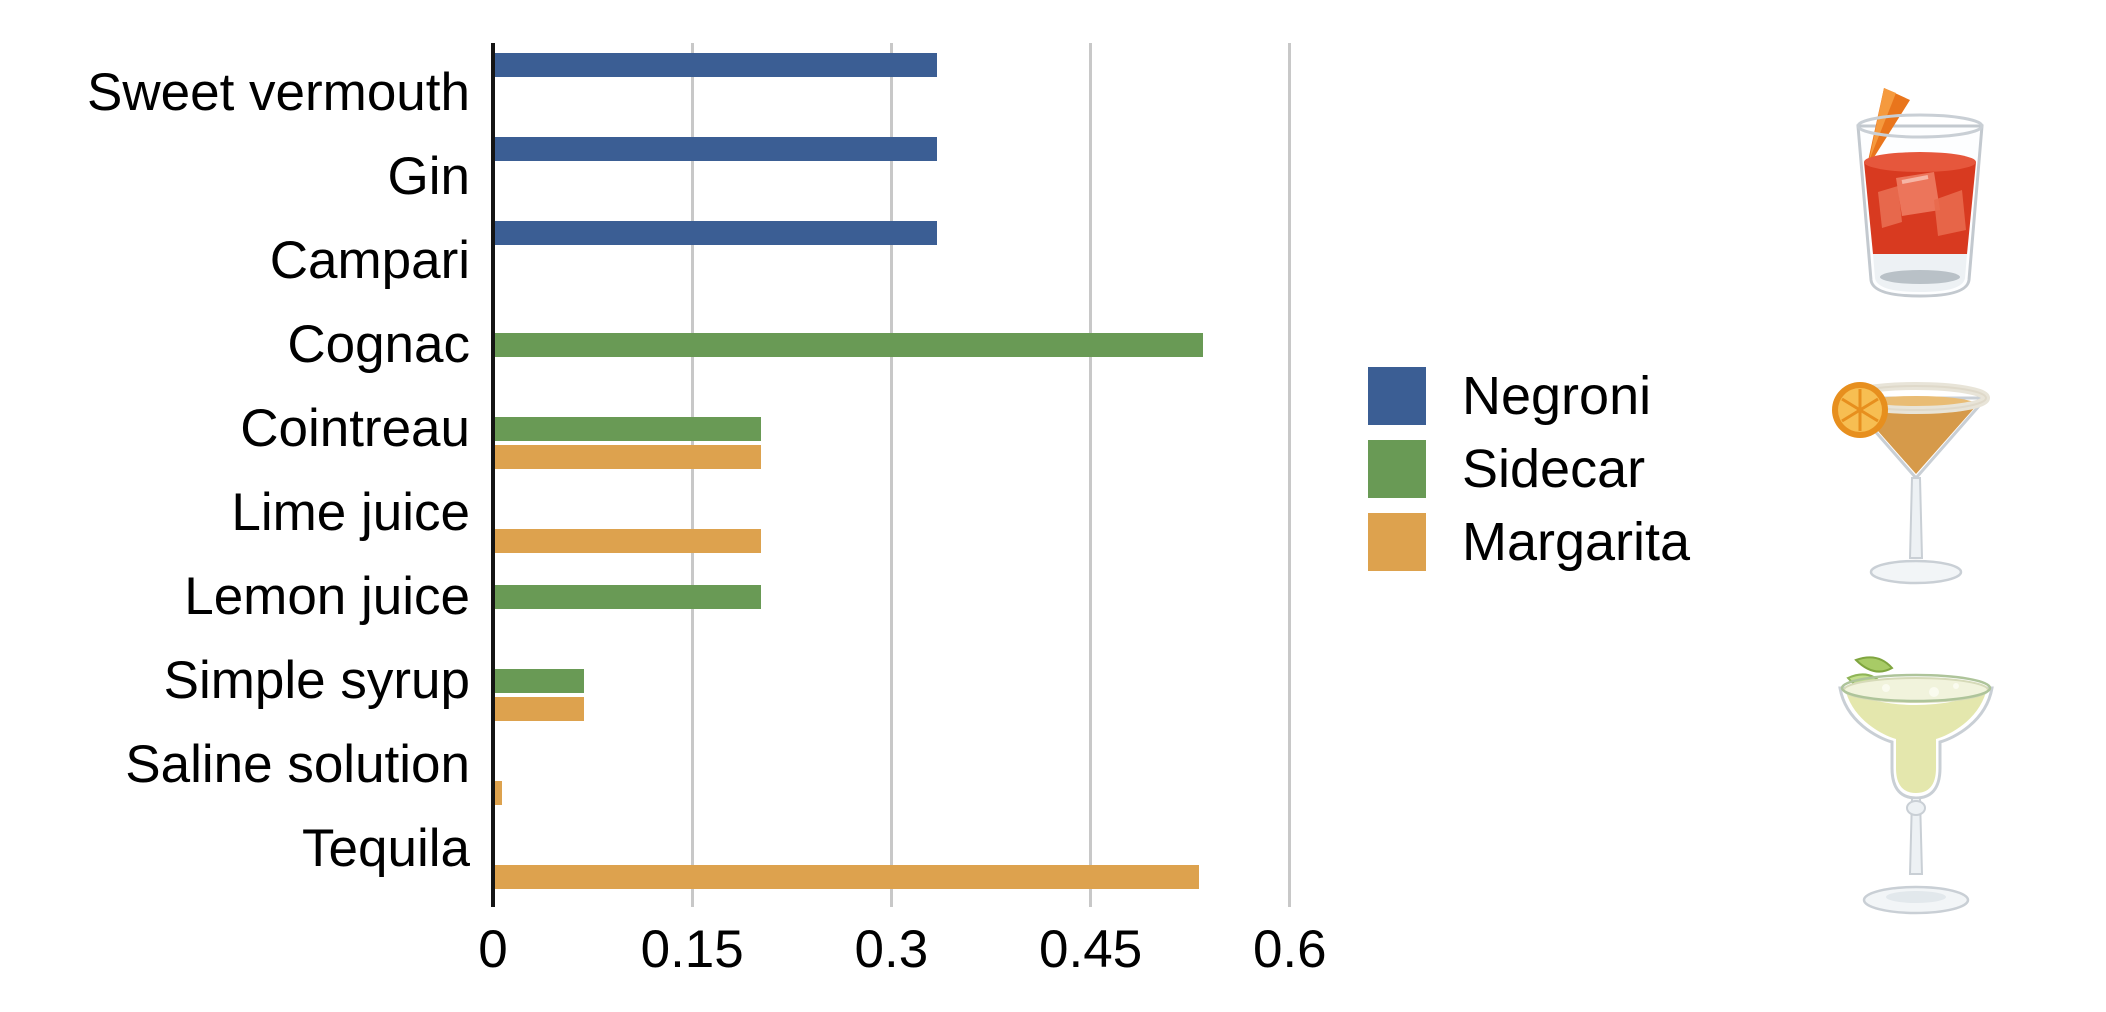  Describe the element at coordinates (386, 848) in the screenshot. I see `y-tick-label: Tequila` at that location.